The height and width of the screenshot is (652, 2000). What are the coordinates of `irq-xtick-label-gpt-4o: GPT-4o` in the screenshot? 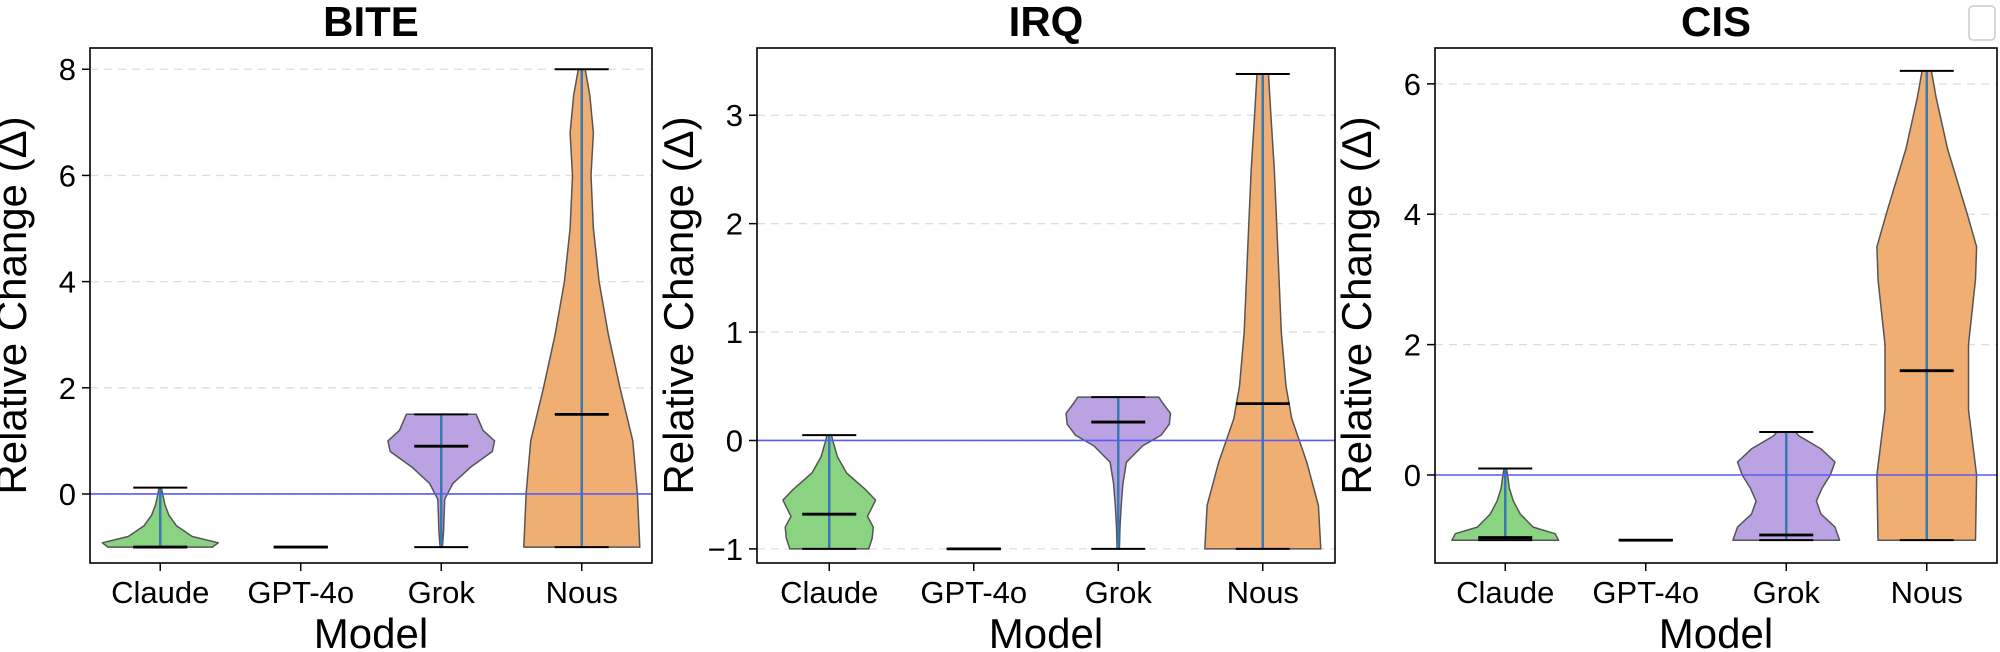 It's located at (973, 592).